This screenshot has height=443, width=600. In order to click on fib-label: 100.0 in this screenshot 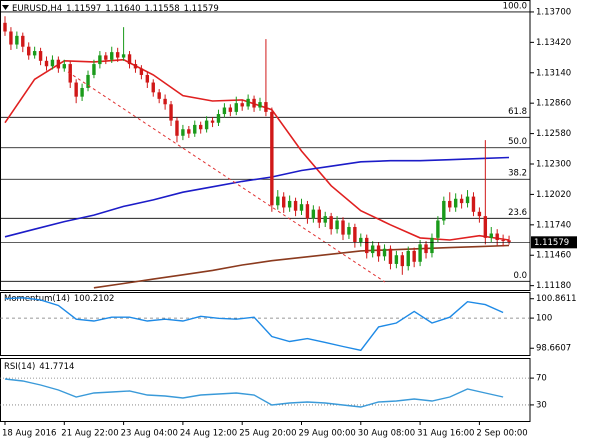, I will do `click(515, 6)`.